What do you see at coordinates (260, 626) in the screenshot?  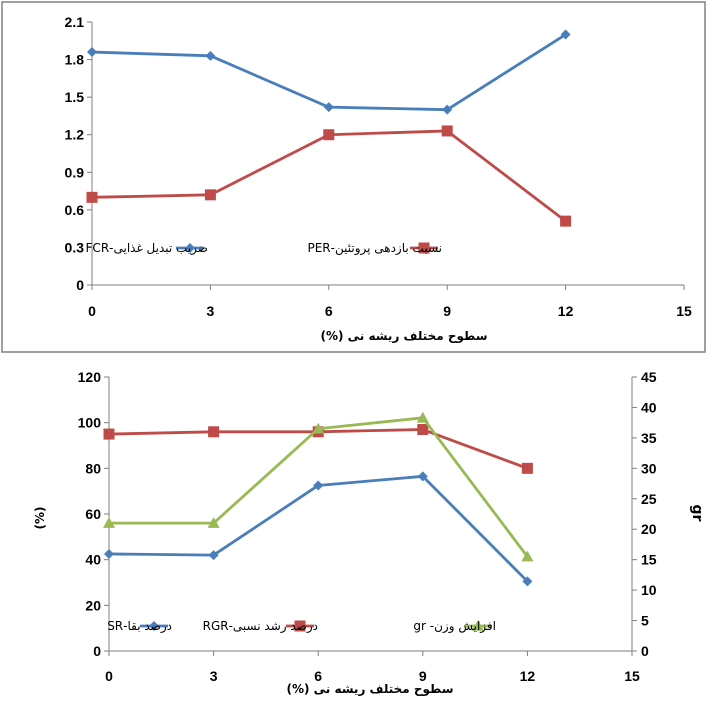 I see `legend-2-label: درصد رشد نسبی-RGR` at bounding box center [260, 626].